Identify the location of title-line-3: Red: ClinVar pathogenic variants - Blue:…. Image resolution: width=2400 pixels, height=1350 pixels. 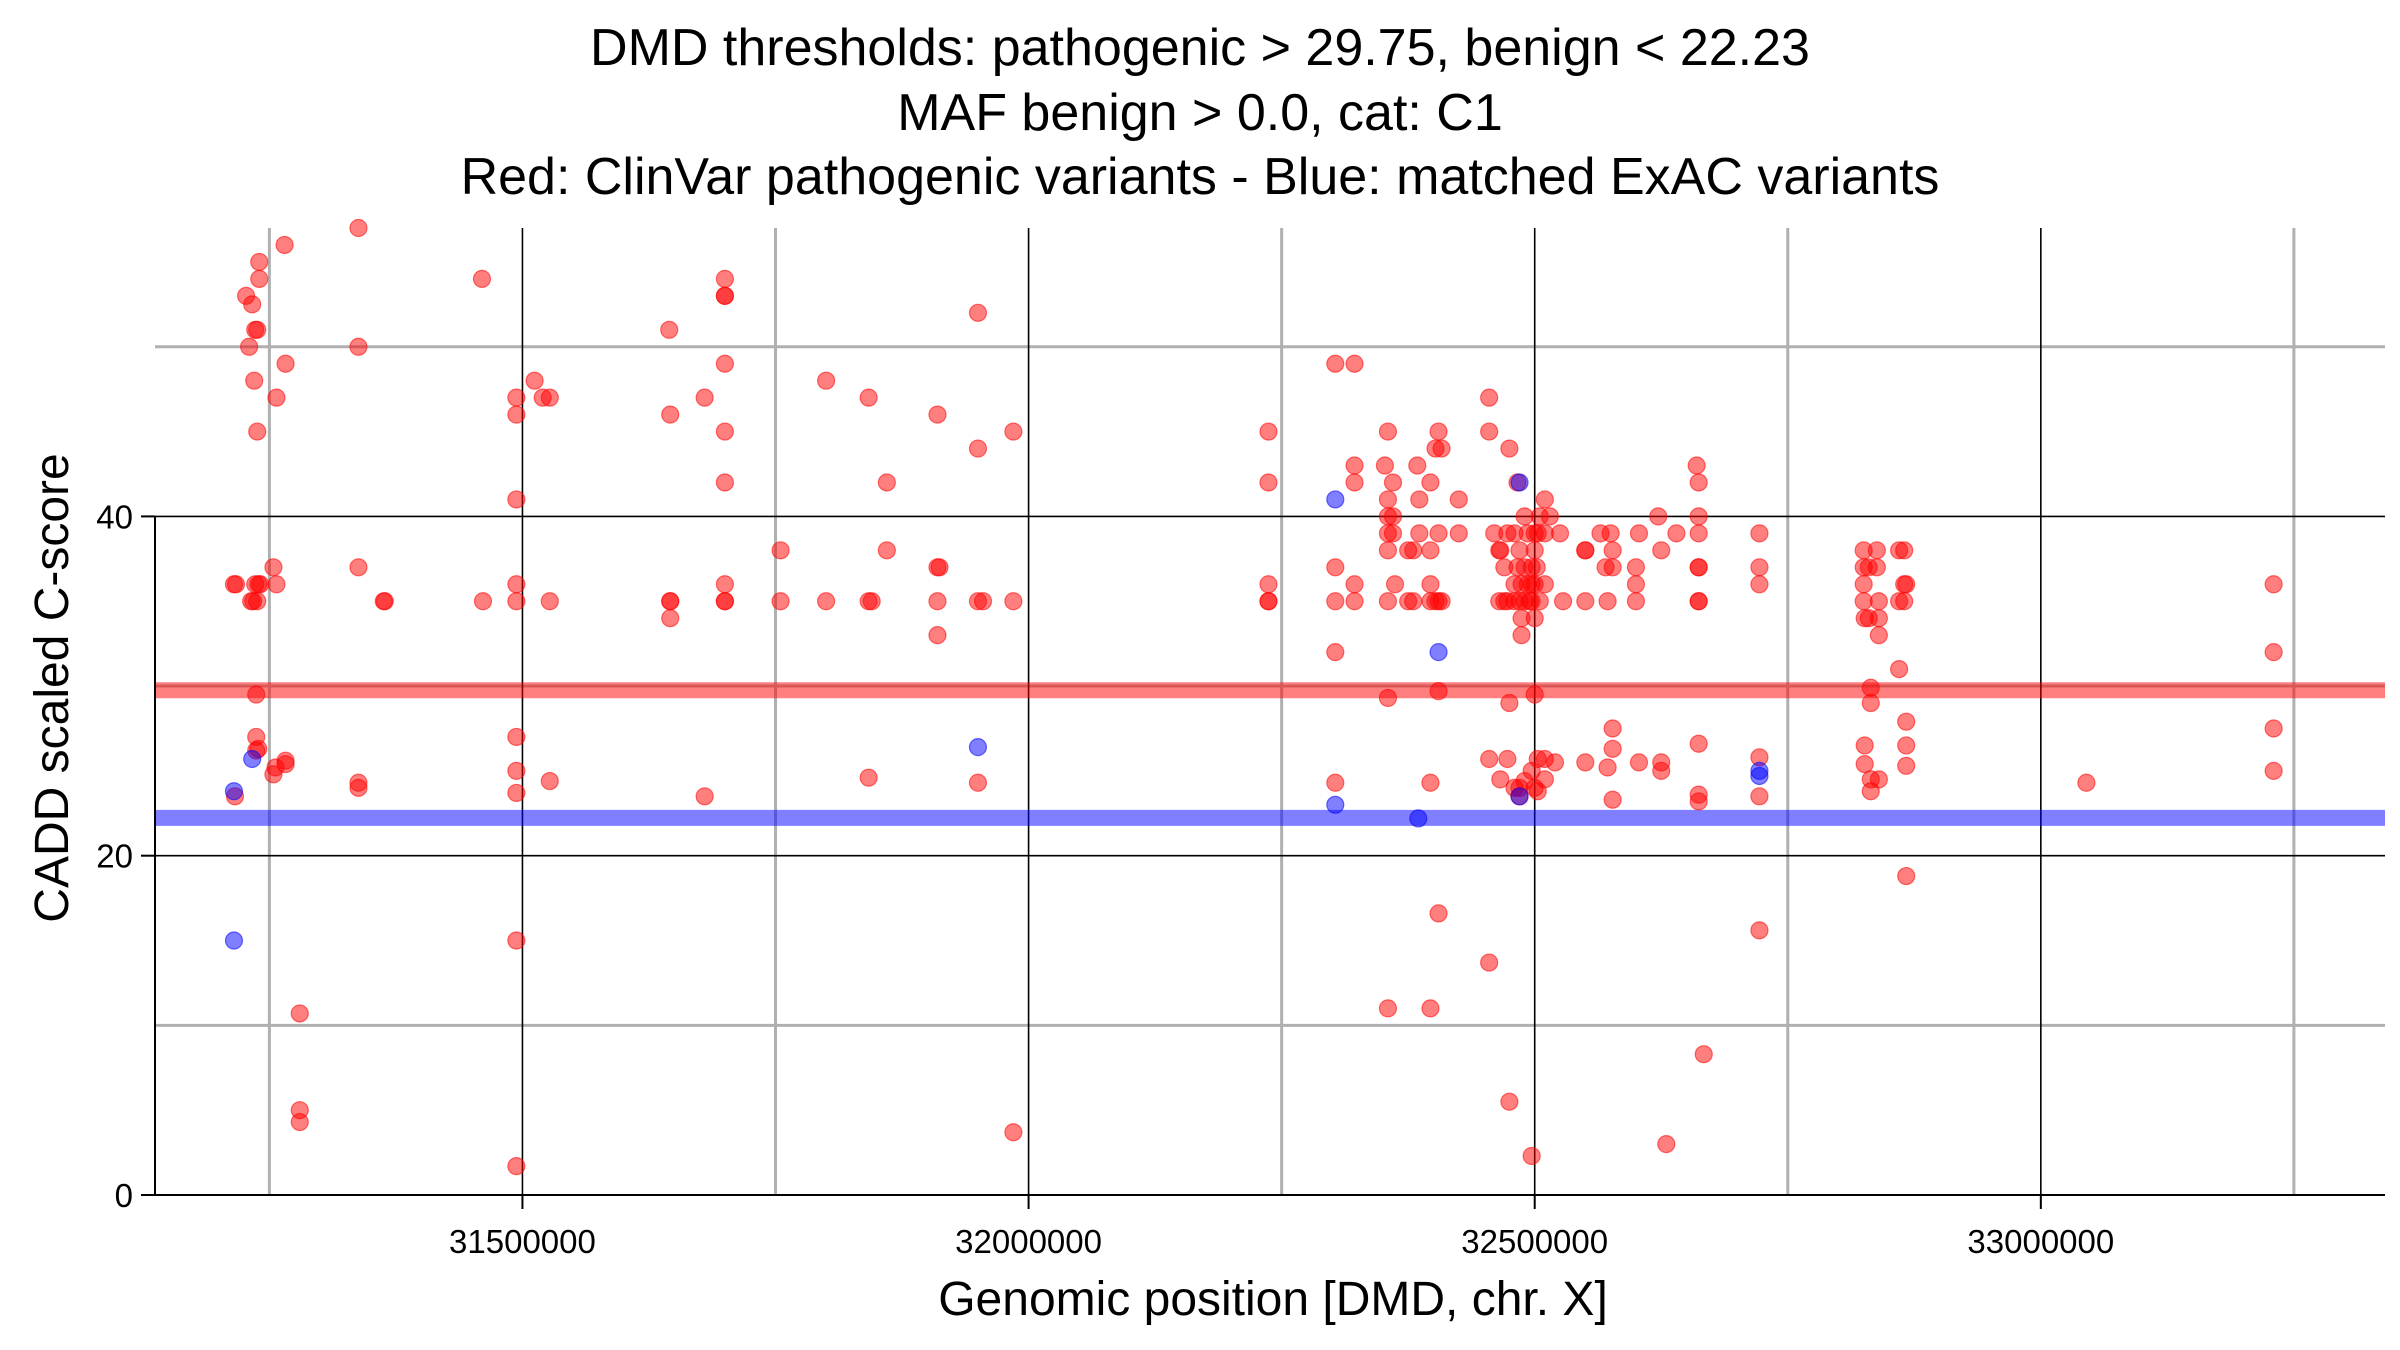
(1200, 177).